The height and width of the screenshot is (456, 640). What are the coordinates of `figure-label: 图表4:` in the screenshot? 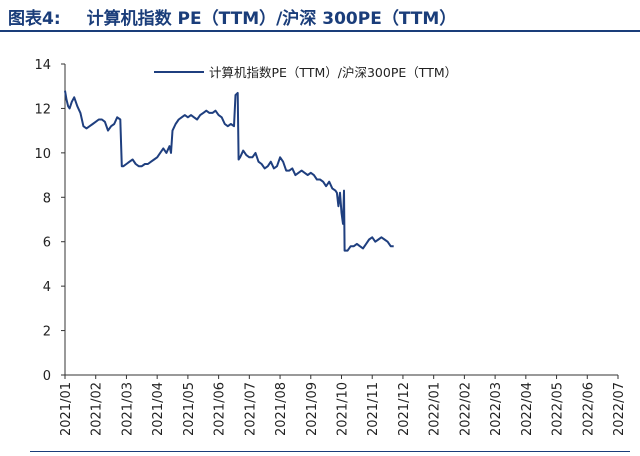 It's located at (34, 19).